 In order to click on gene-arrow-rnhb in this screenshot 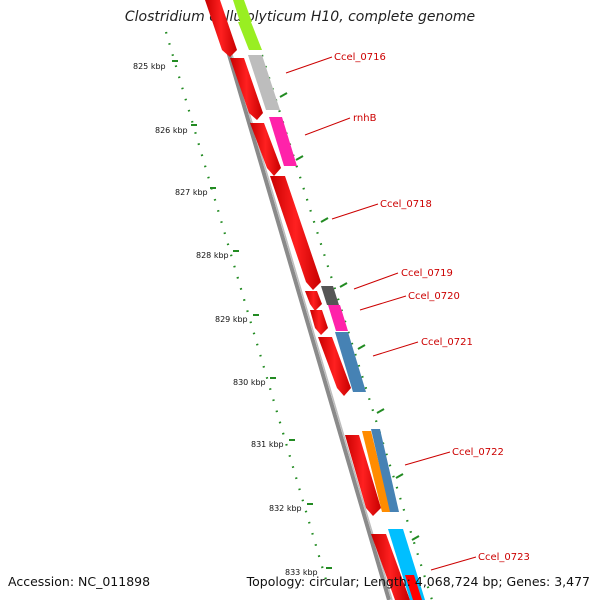, I will do `click(265, 149)`.